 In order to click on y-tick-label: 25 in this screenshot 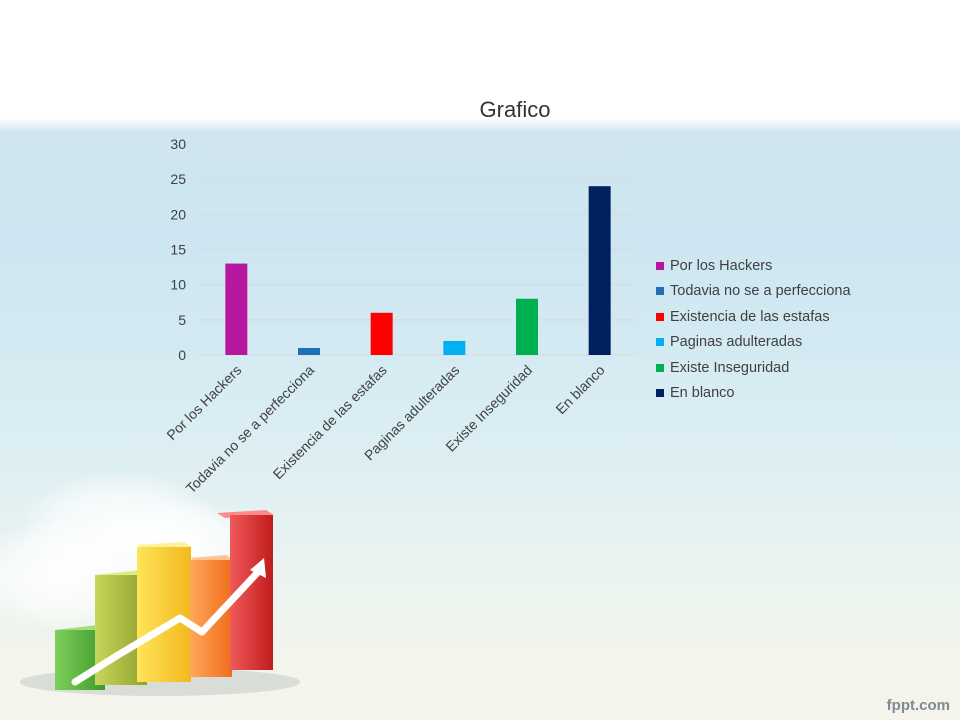, I will do `click(178, 179)`.